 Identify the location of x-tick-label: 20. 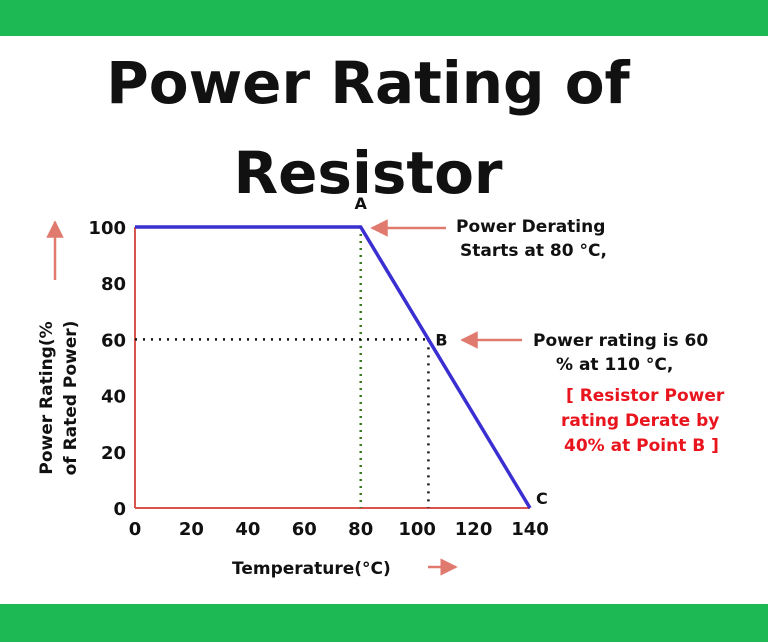
(191, 529).